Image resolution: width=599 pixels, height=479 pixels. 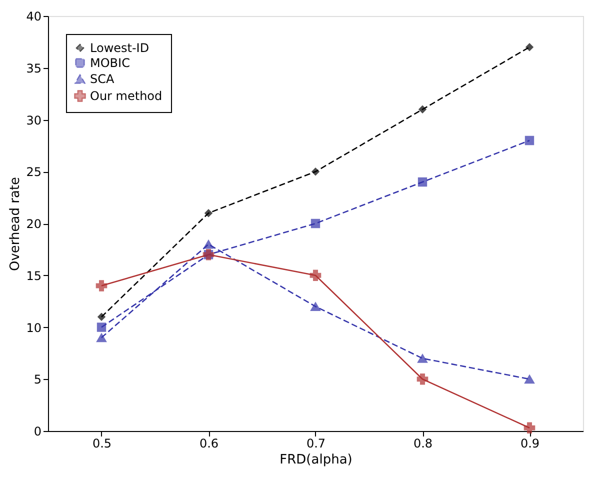 I want to click on x-axis-title: FRD(alpha), so click(x=316, y=460).